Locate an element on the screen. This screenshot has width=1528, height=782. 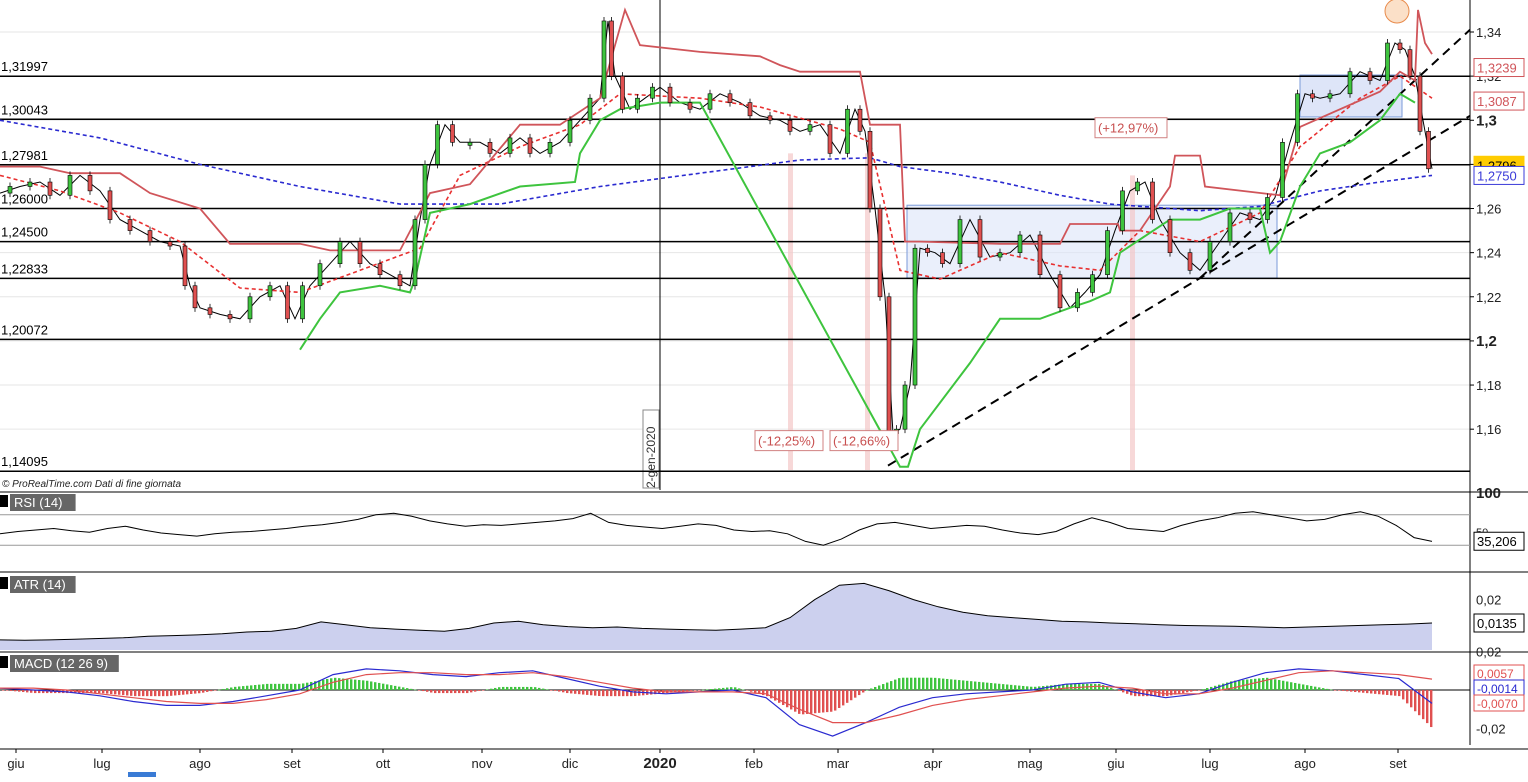
y-tick-label-4: 1,26 is located at coordinates (1488, 209).